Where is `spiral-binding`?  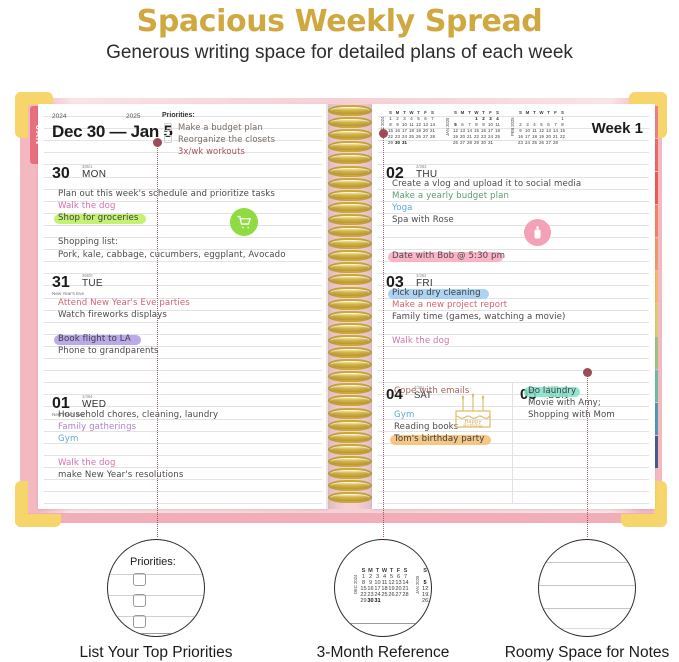
spiral-binding is located at coordinates (350, 306).